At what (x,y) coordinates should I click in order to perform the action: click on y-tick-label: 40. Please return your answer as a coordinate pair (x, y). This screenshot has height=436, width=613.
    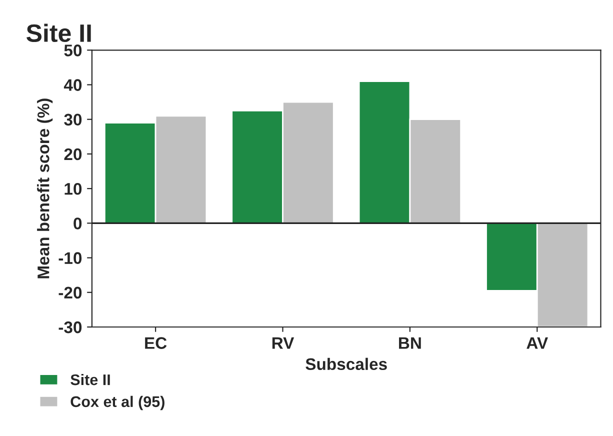
    Looking at the image, I should click on (73, 85).